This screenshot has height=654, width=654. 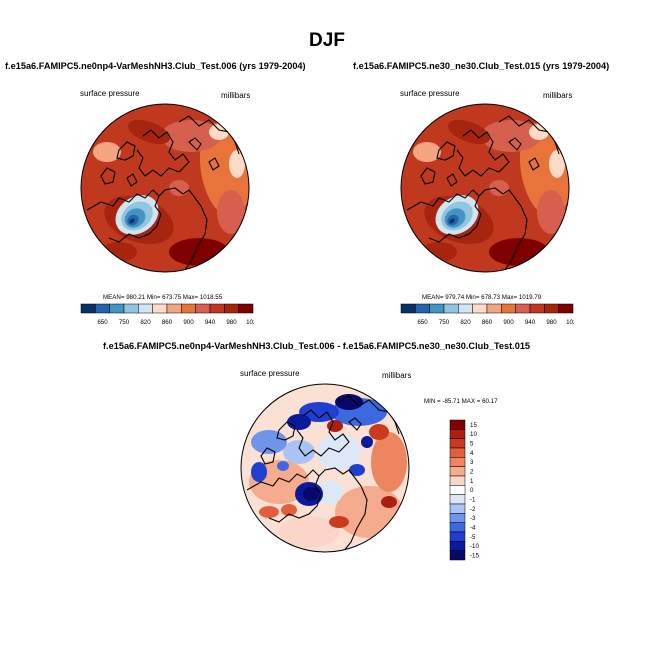 I want to click on colorbar-label: -2, so click(x=473, y=509).